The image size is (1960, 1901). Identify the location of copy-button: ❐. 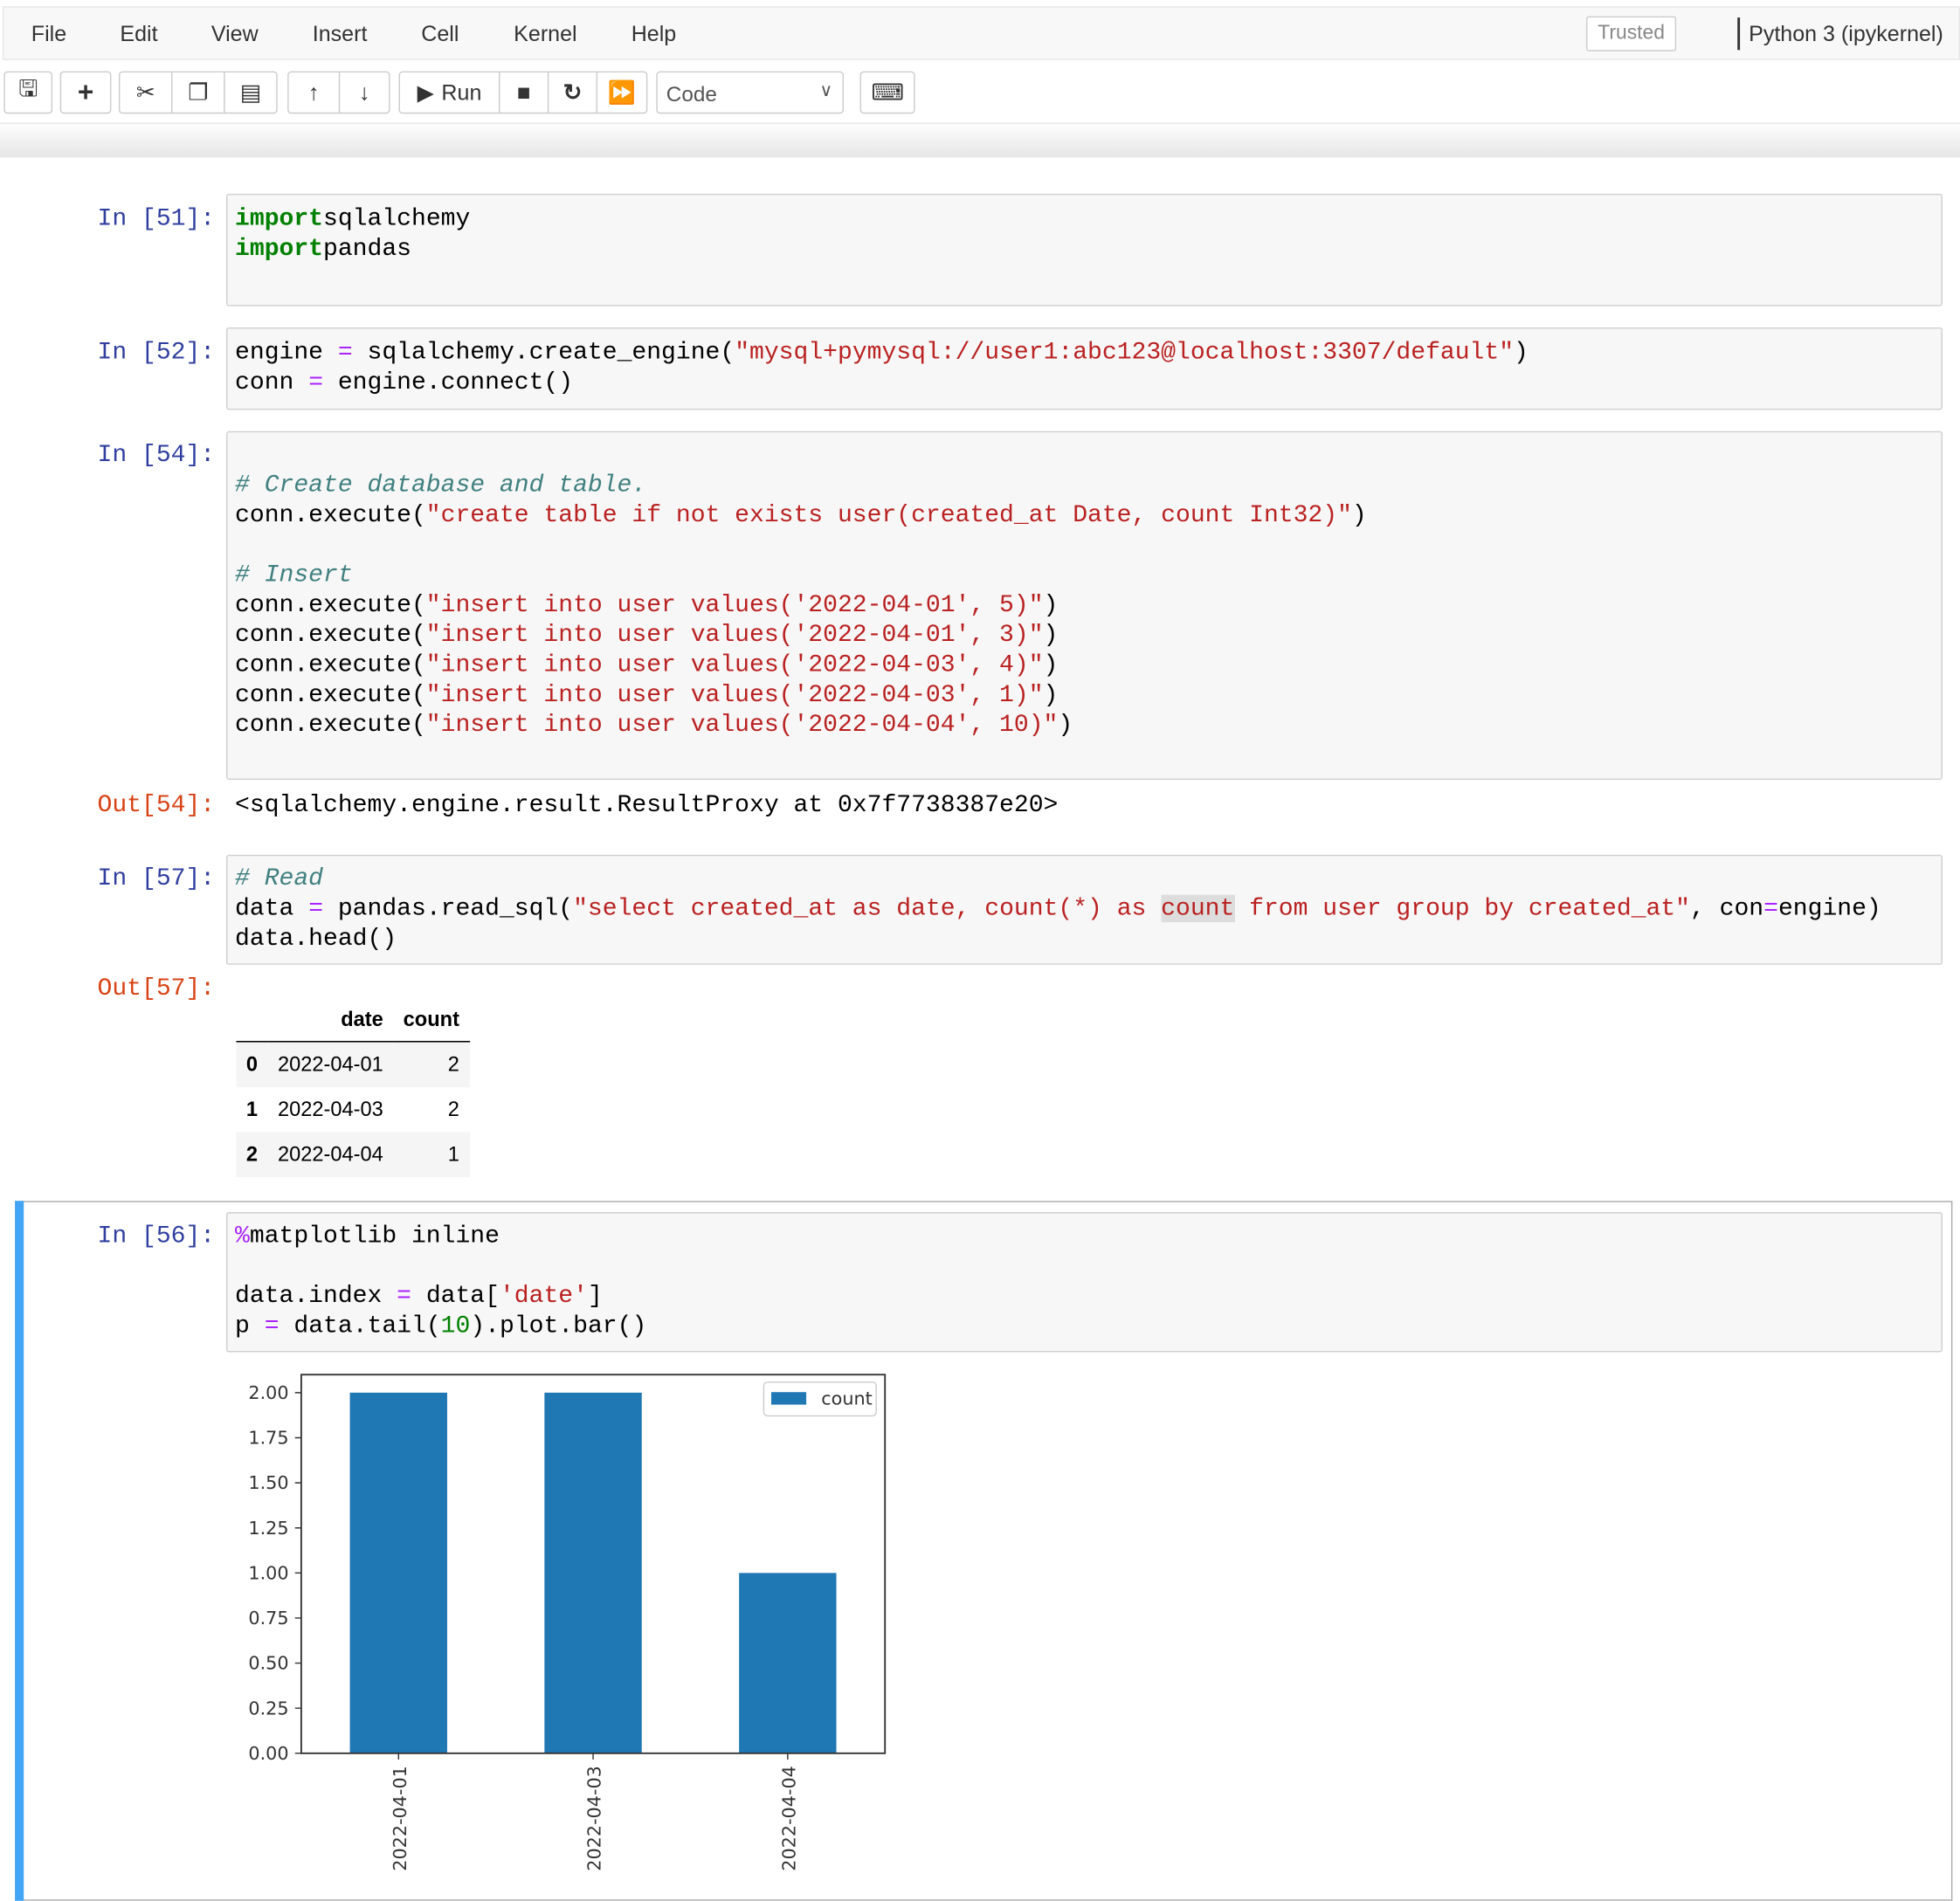
(198, 92).